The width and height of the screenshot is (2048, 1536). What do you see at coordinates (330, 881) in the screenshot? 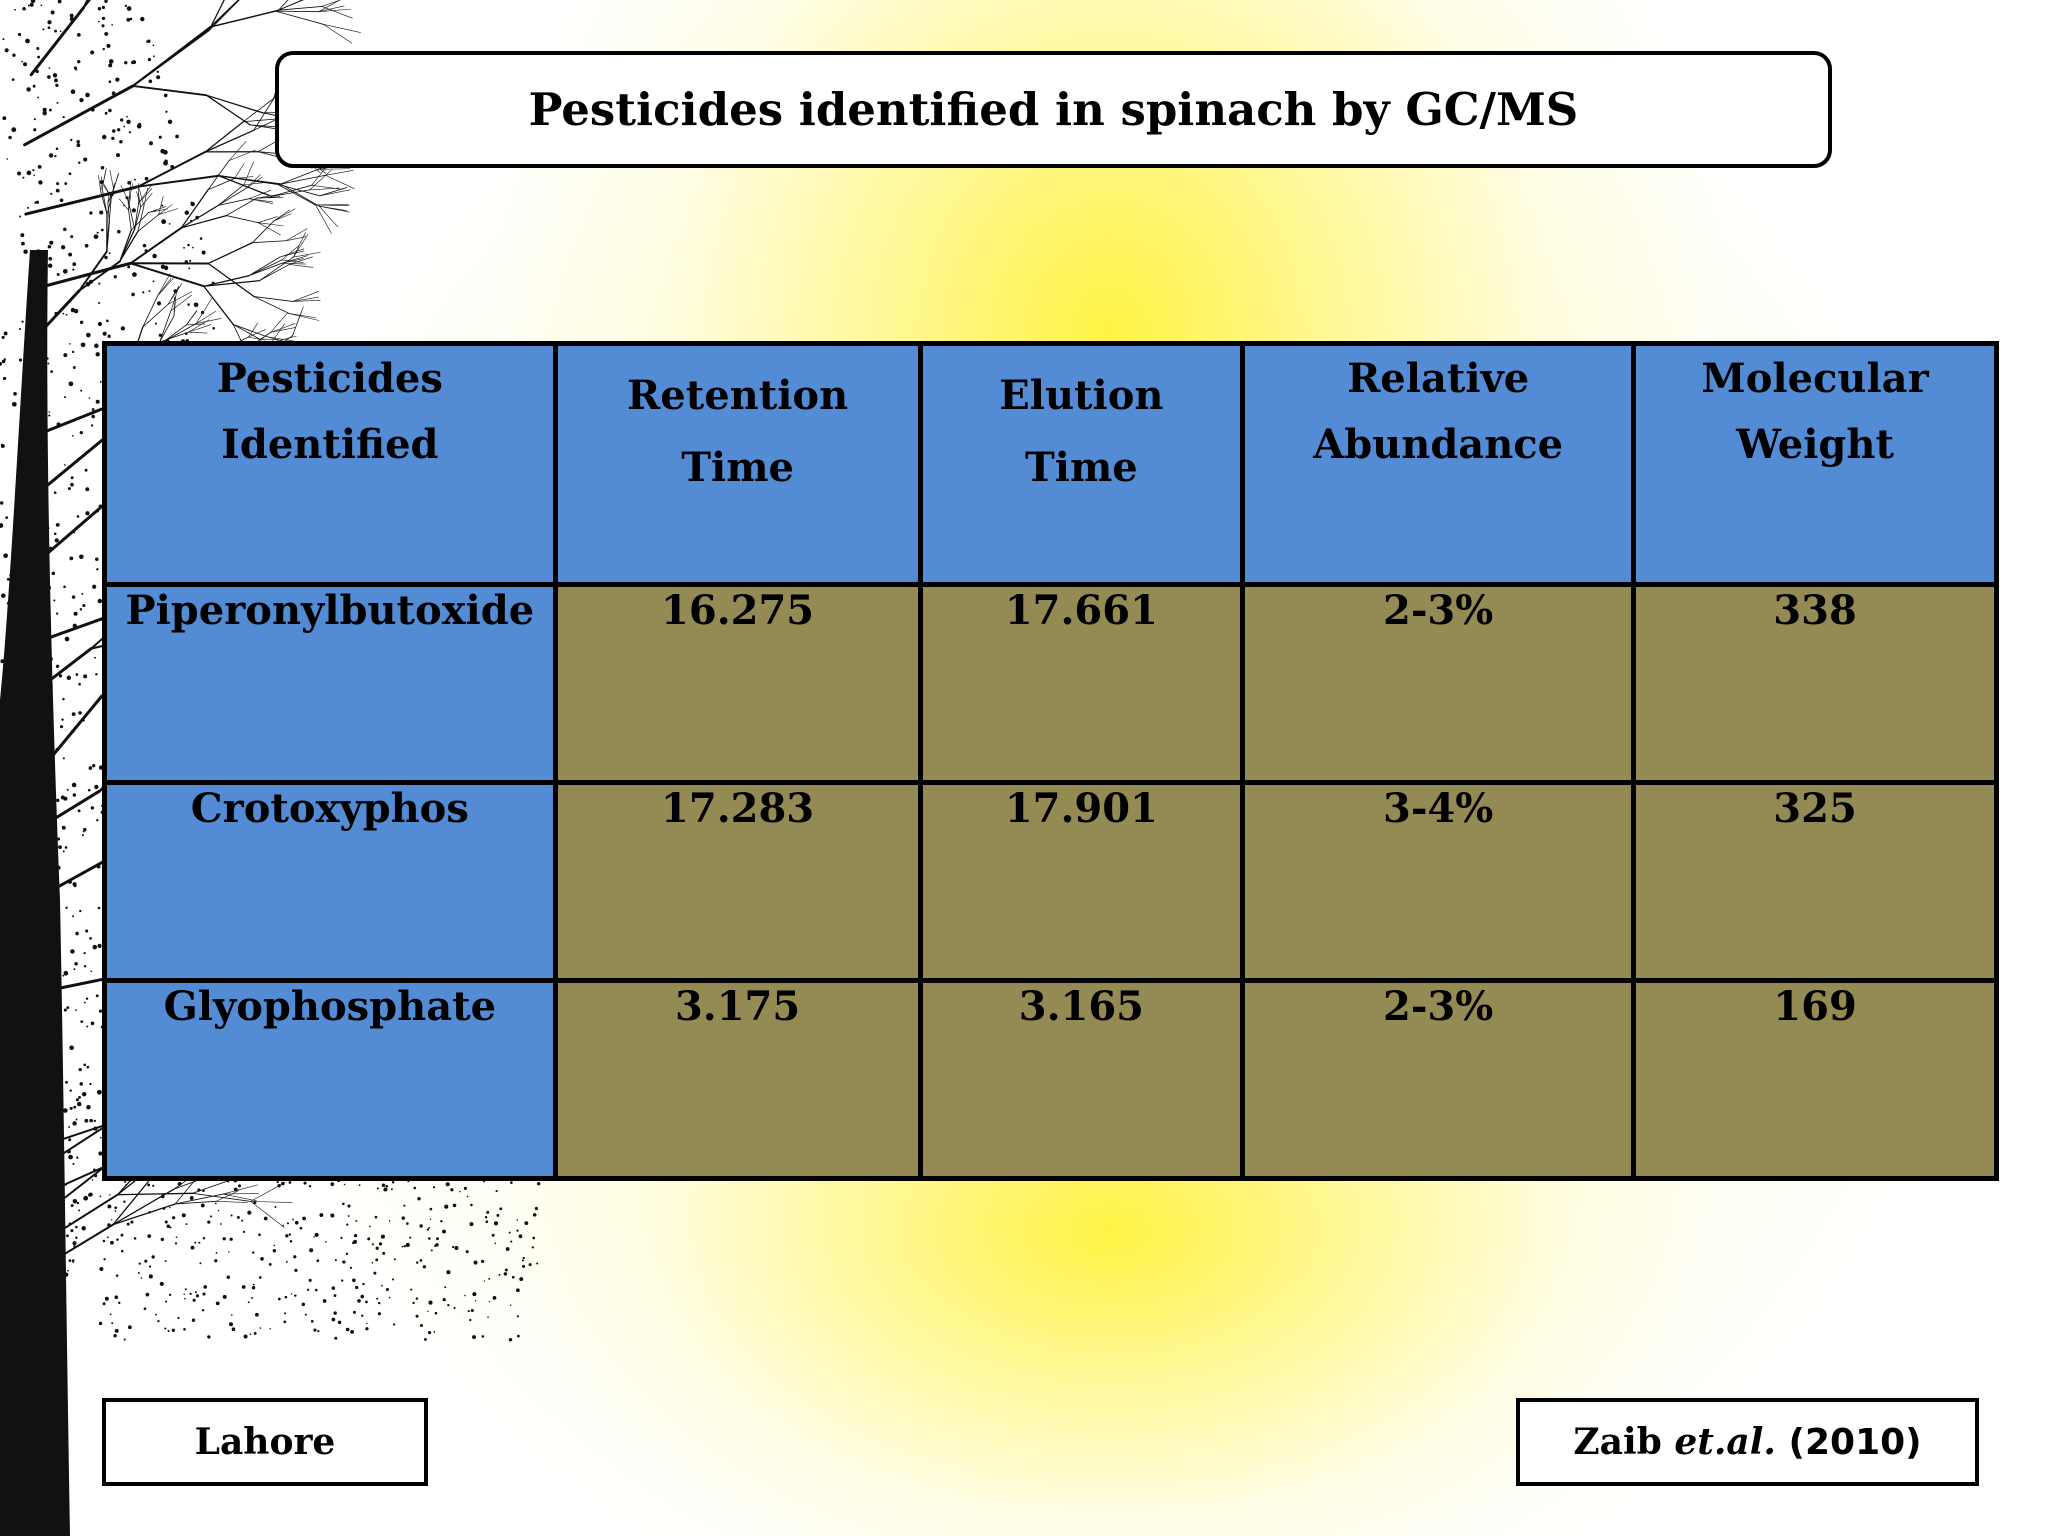
I see `pesticide-name-cell: Crotoxyphos` at bounding box center [330, 881].